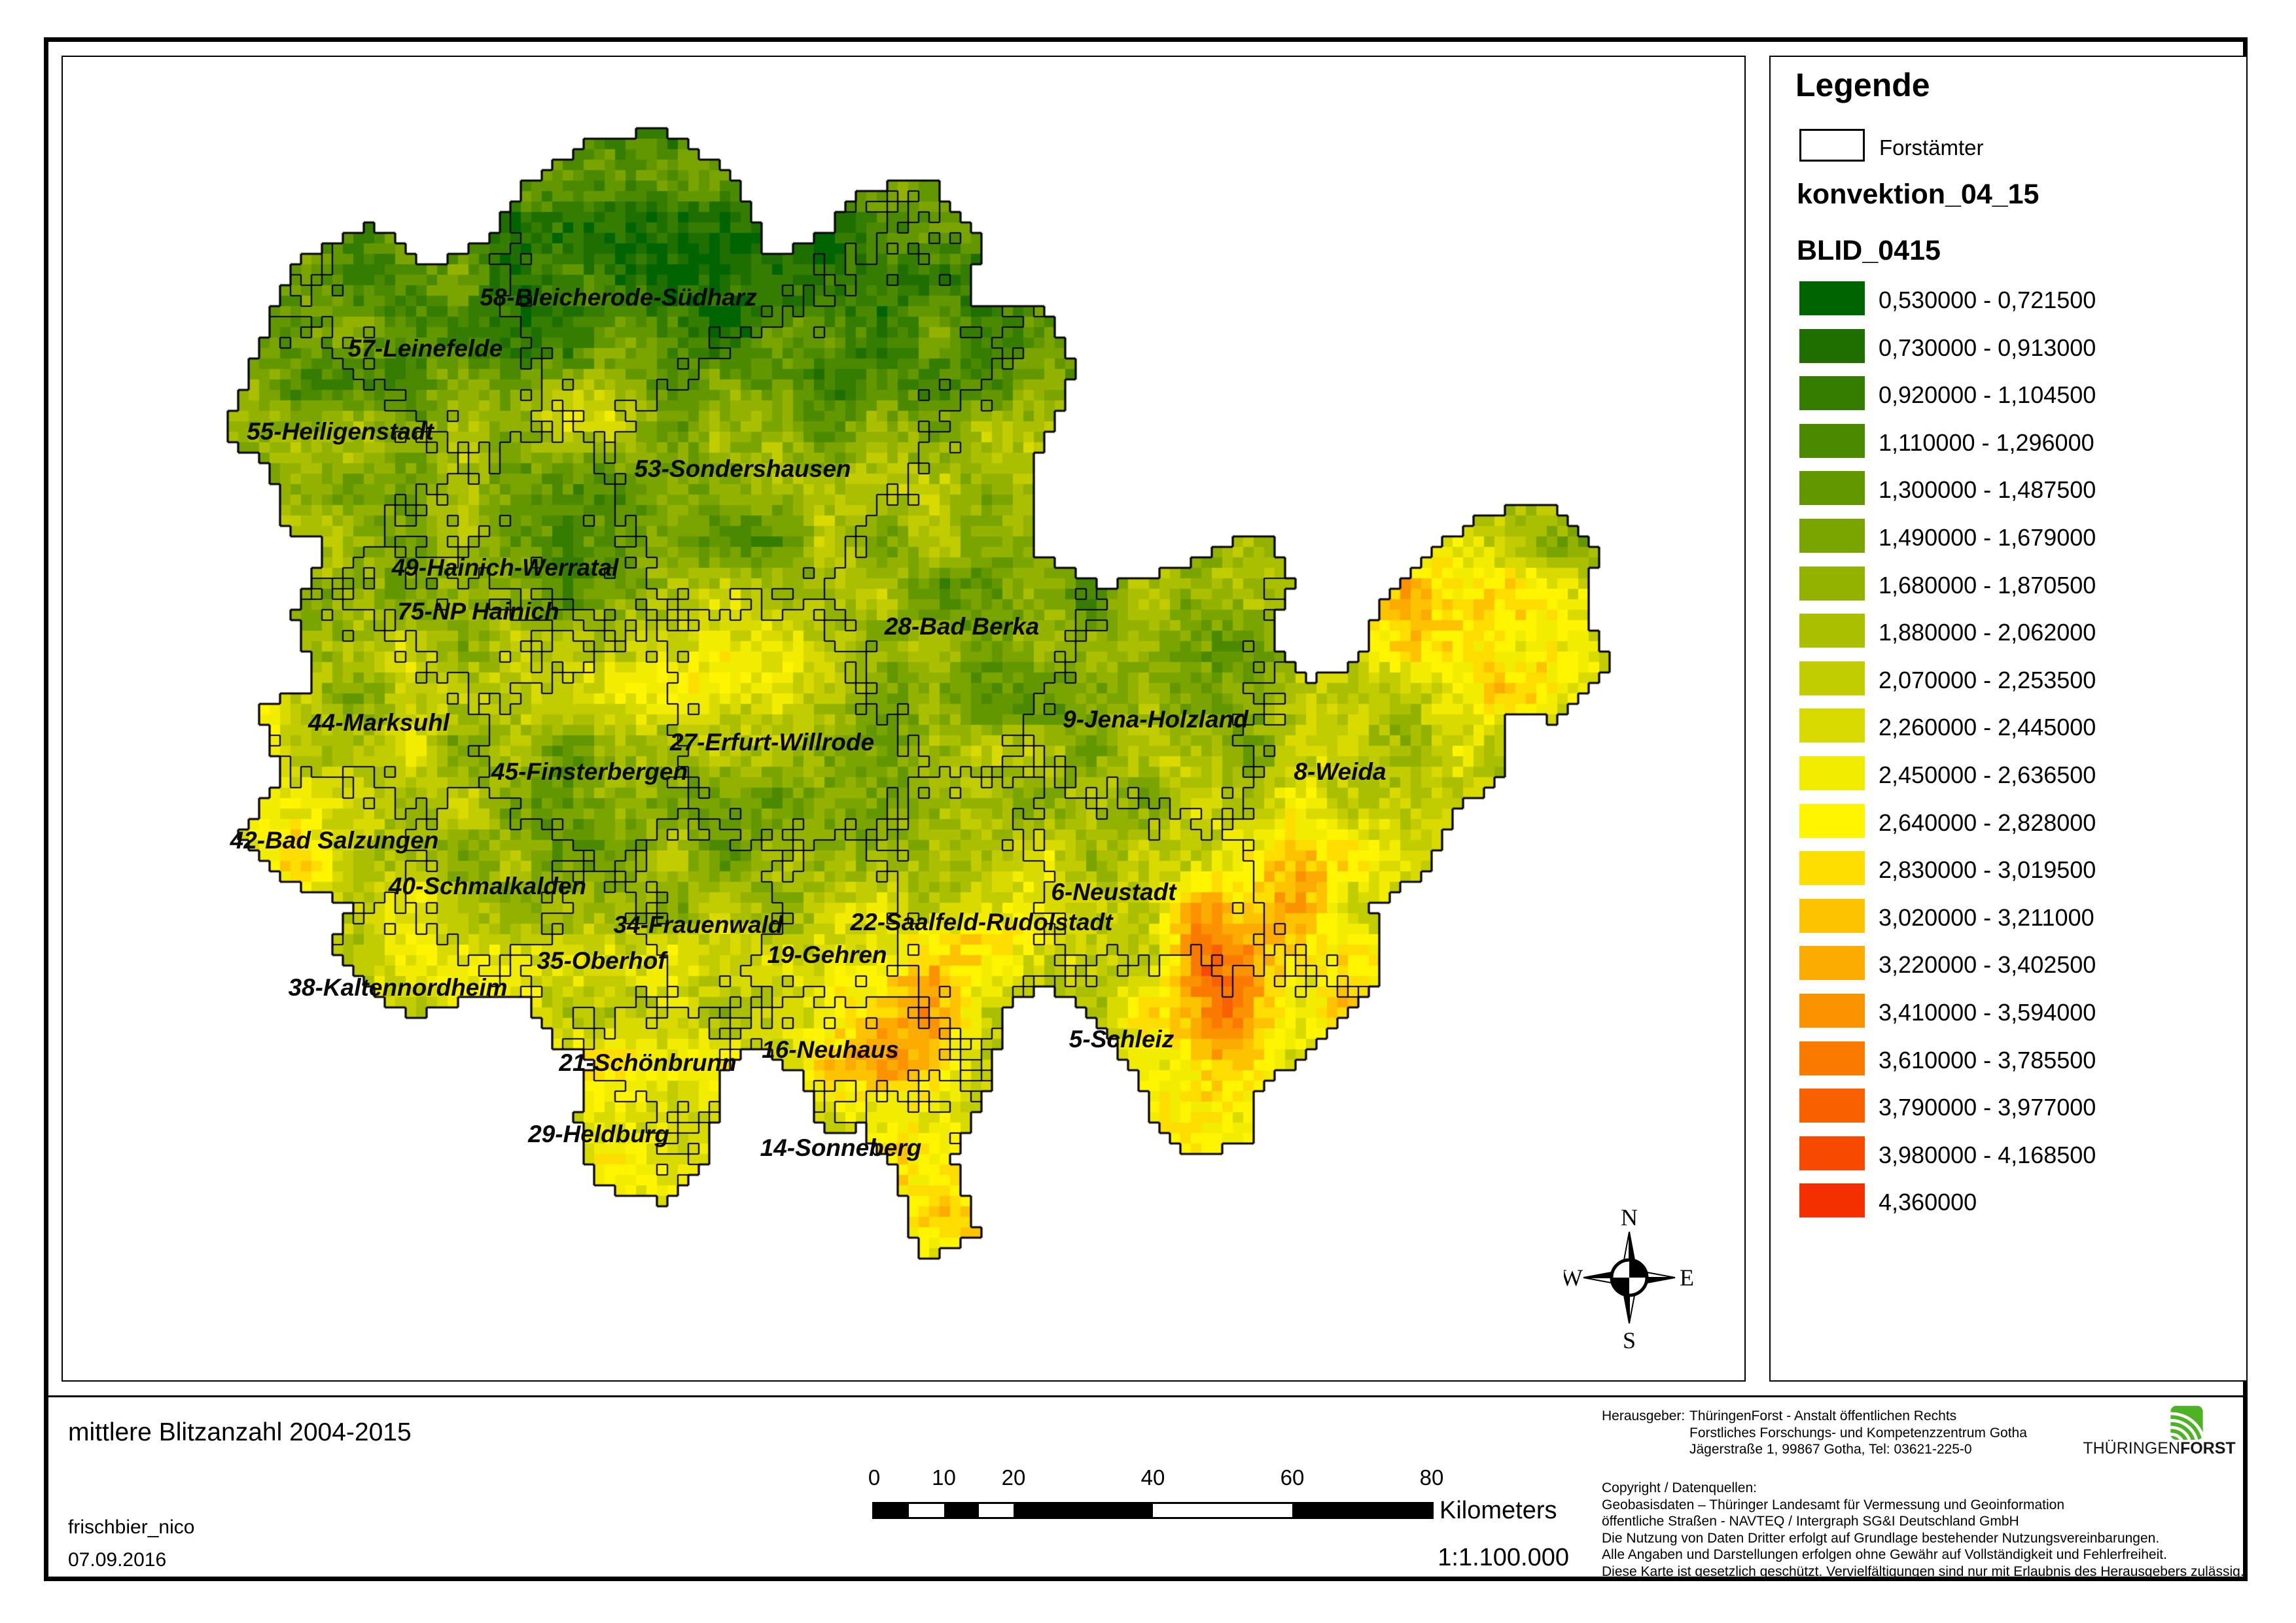 The image size is (2296, 1623). I want to click on legend-class-range: 2,640000 - 2,828000, so click(1987, 823).